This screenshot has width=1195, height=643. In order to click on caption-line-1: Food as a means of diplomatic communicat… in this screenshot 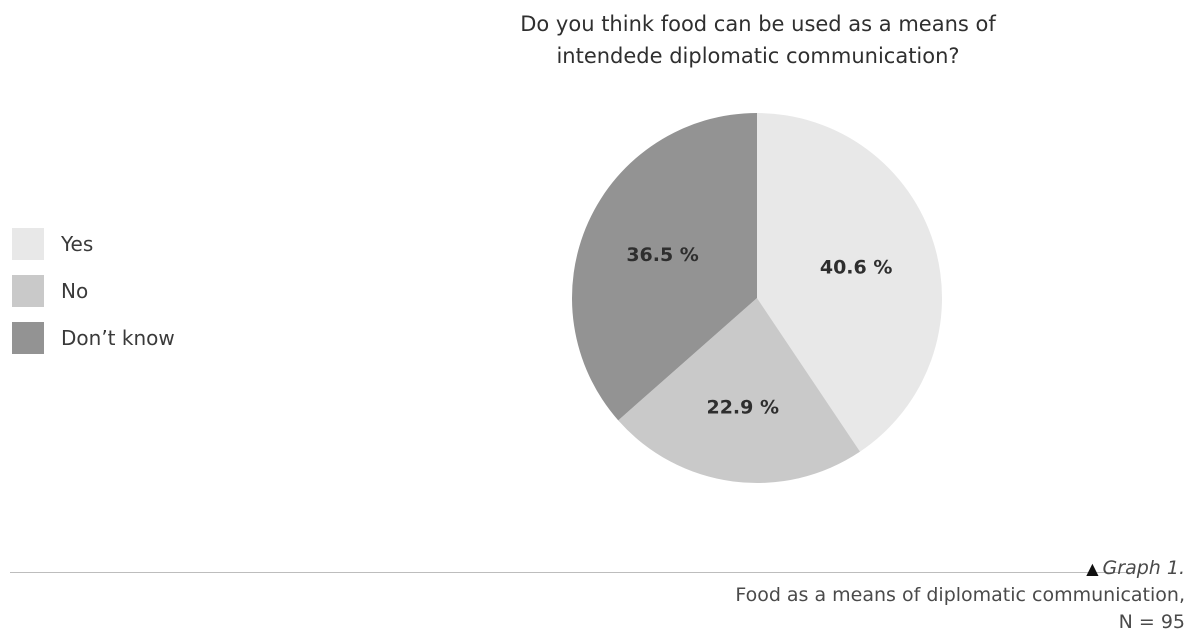, I will do `click(960, 595)`.